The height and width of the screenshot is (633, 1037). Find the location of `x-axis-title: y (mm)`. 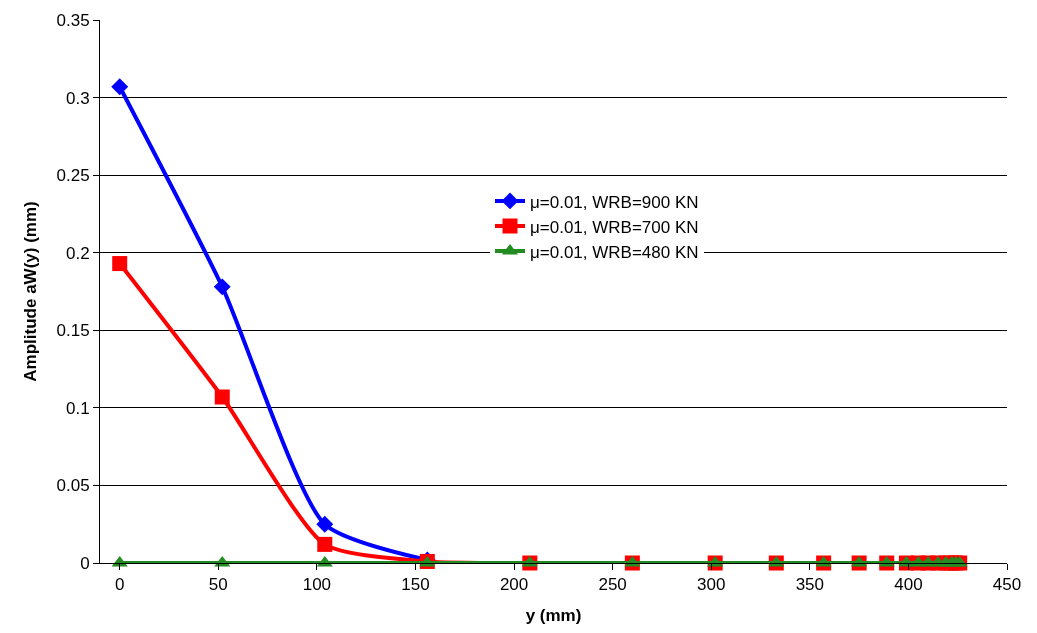

x-axis-title: y (mm) is located at coordinates (553, 615).